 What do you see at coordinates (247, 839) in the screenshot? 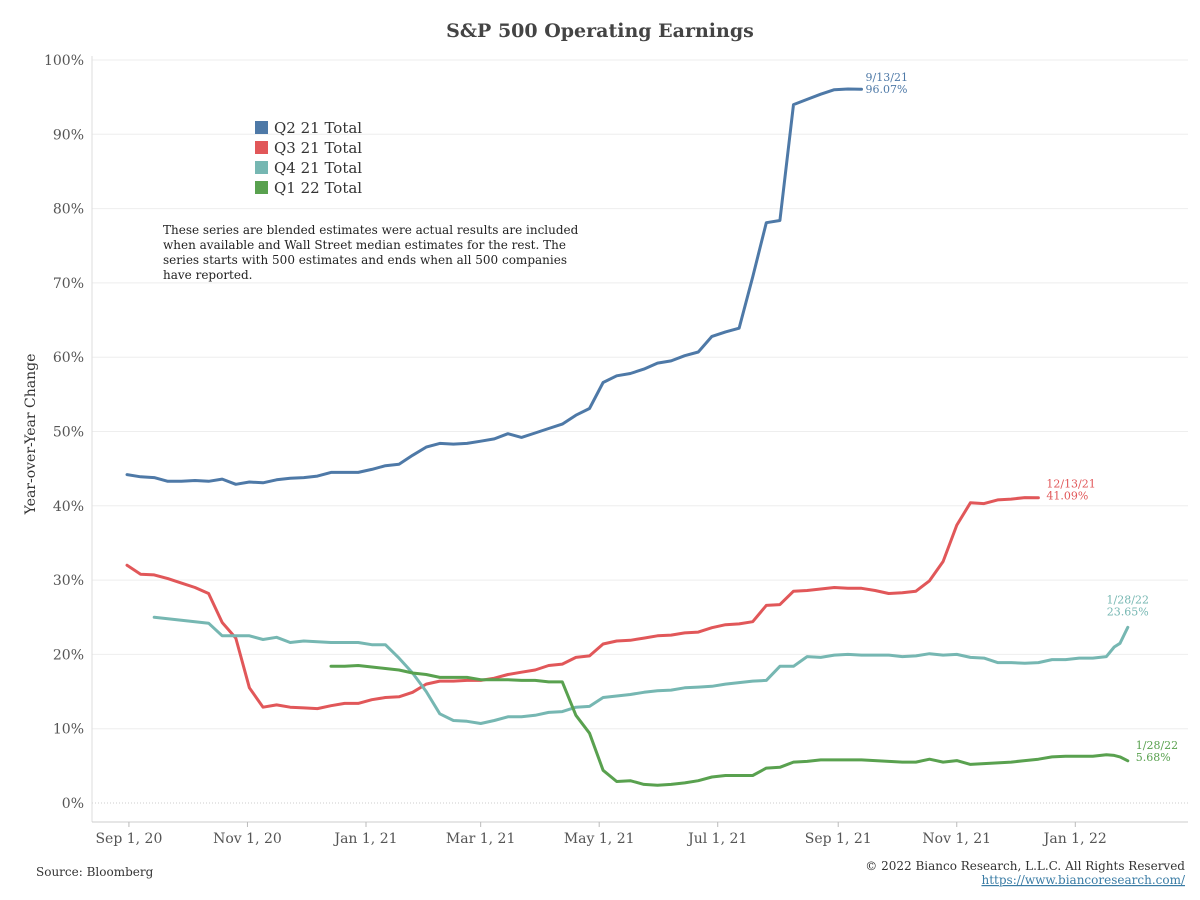
I see `x-tick-label: Nov 1, 20` at bounding box center [247, 839].